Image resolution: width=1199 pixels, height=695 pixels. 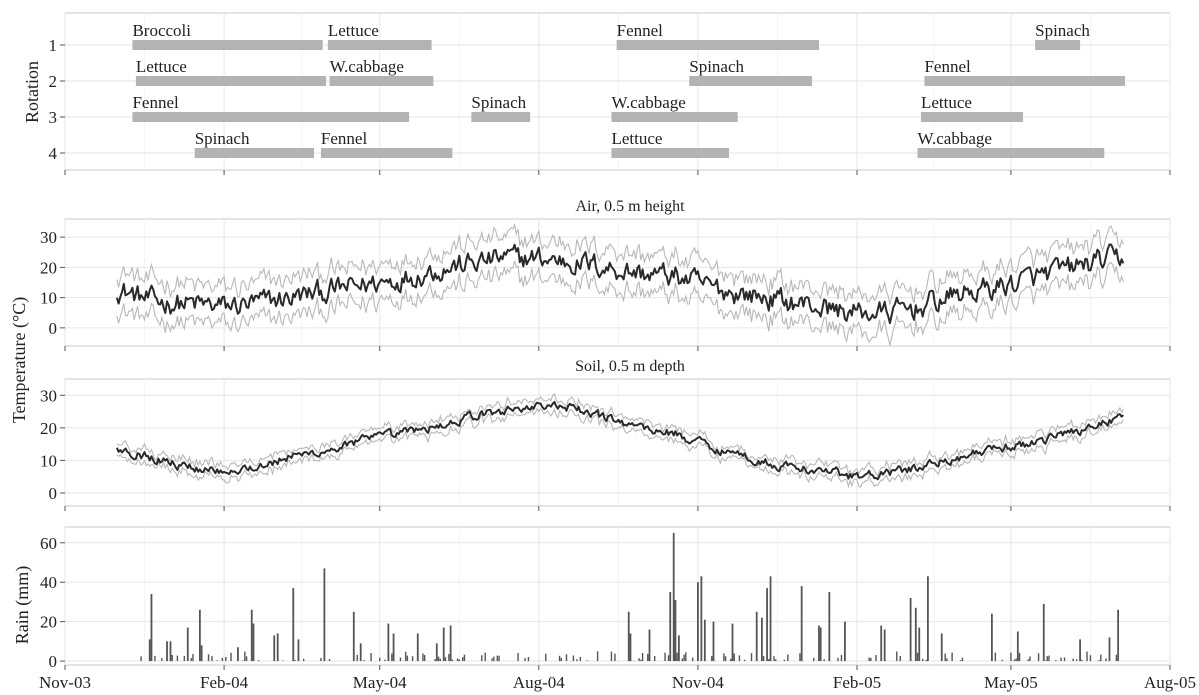 What do you see at coordinates (53, 45) in the screenshot?
I see `rotation-tick-label: 1` at bounding box center [53, 45].